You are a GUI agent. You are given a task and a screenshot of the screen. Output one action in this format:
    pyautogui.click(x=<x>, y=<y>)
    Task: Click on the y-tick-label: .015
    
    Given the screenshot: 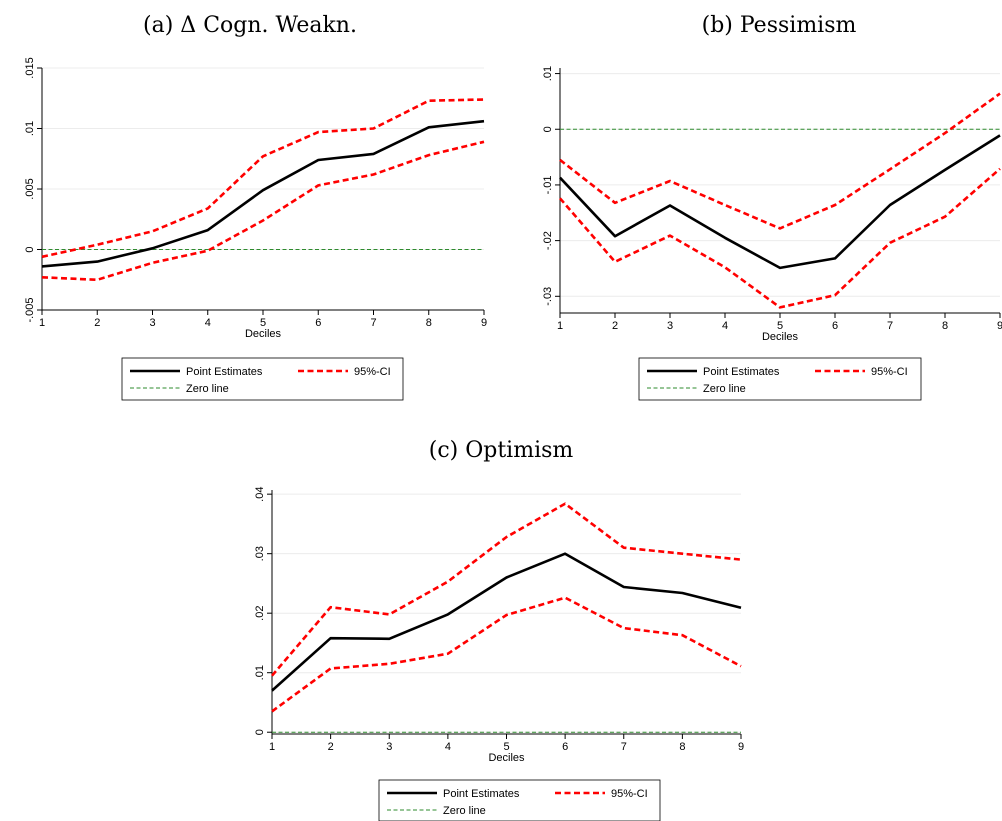 What is the action you would take?
    pyautogui.click(x=30, y=67)
    